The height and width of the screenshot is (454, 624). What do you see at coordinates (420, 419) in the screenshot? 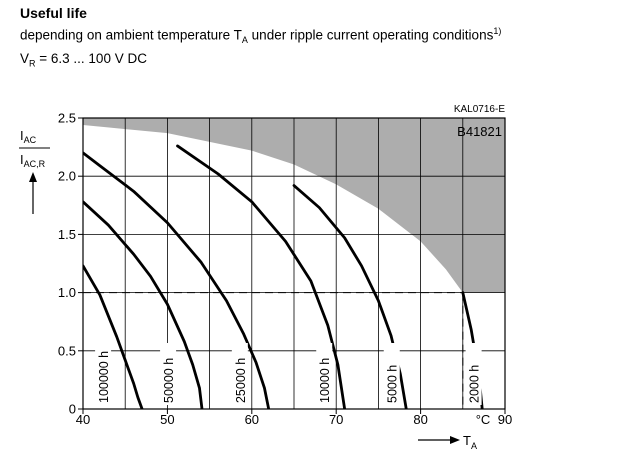
I see `x-tick-label: 80` at bounding box center [420, 419].